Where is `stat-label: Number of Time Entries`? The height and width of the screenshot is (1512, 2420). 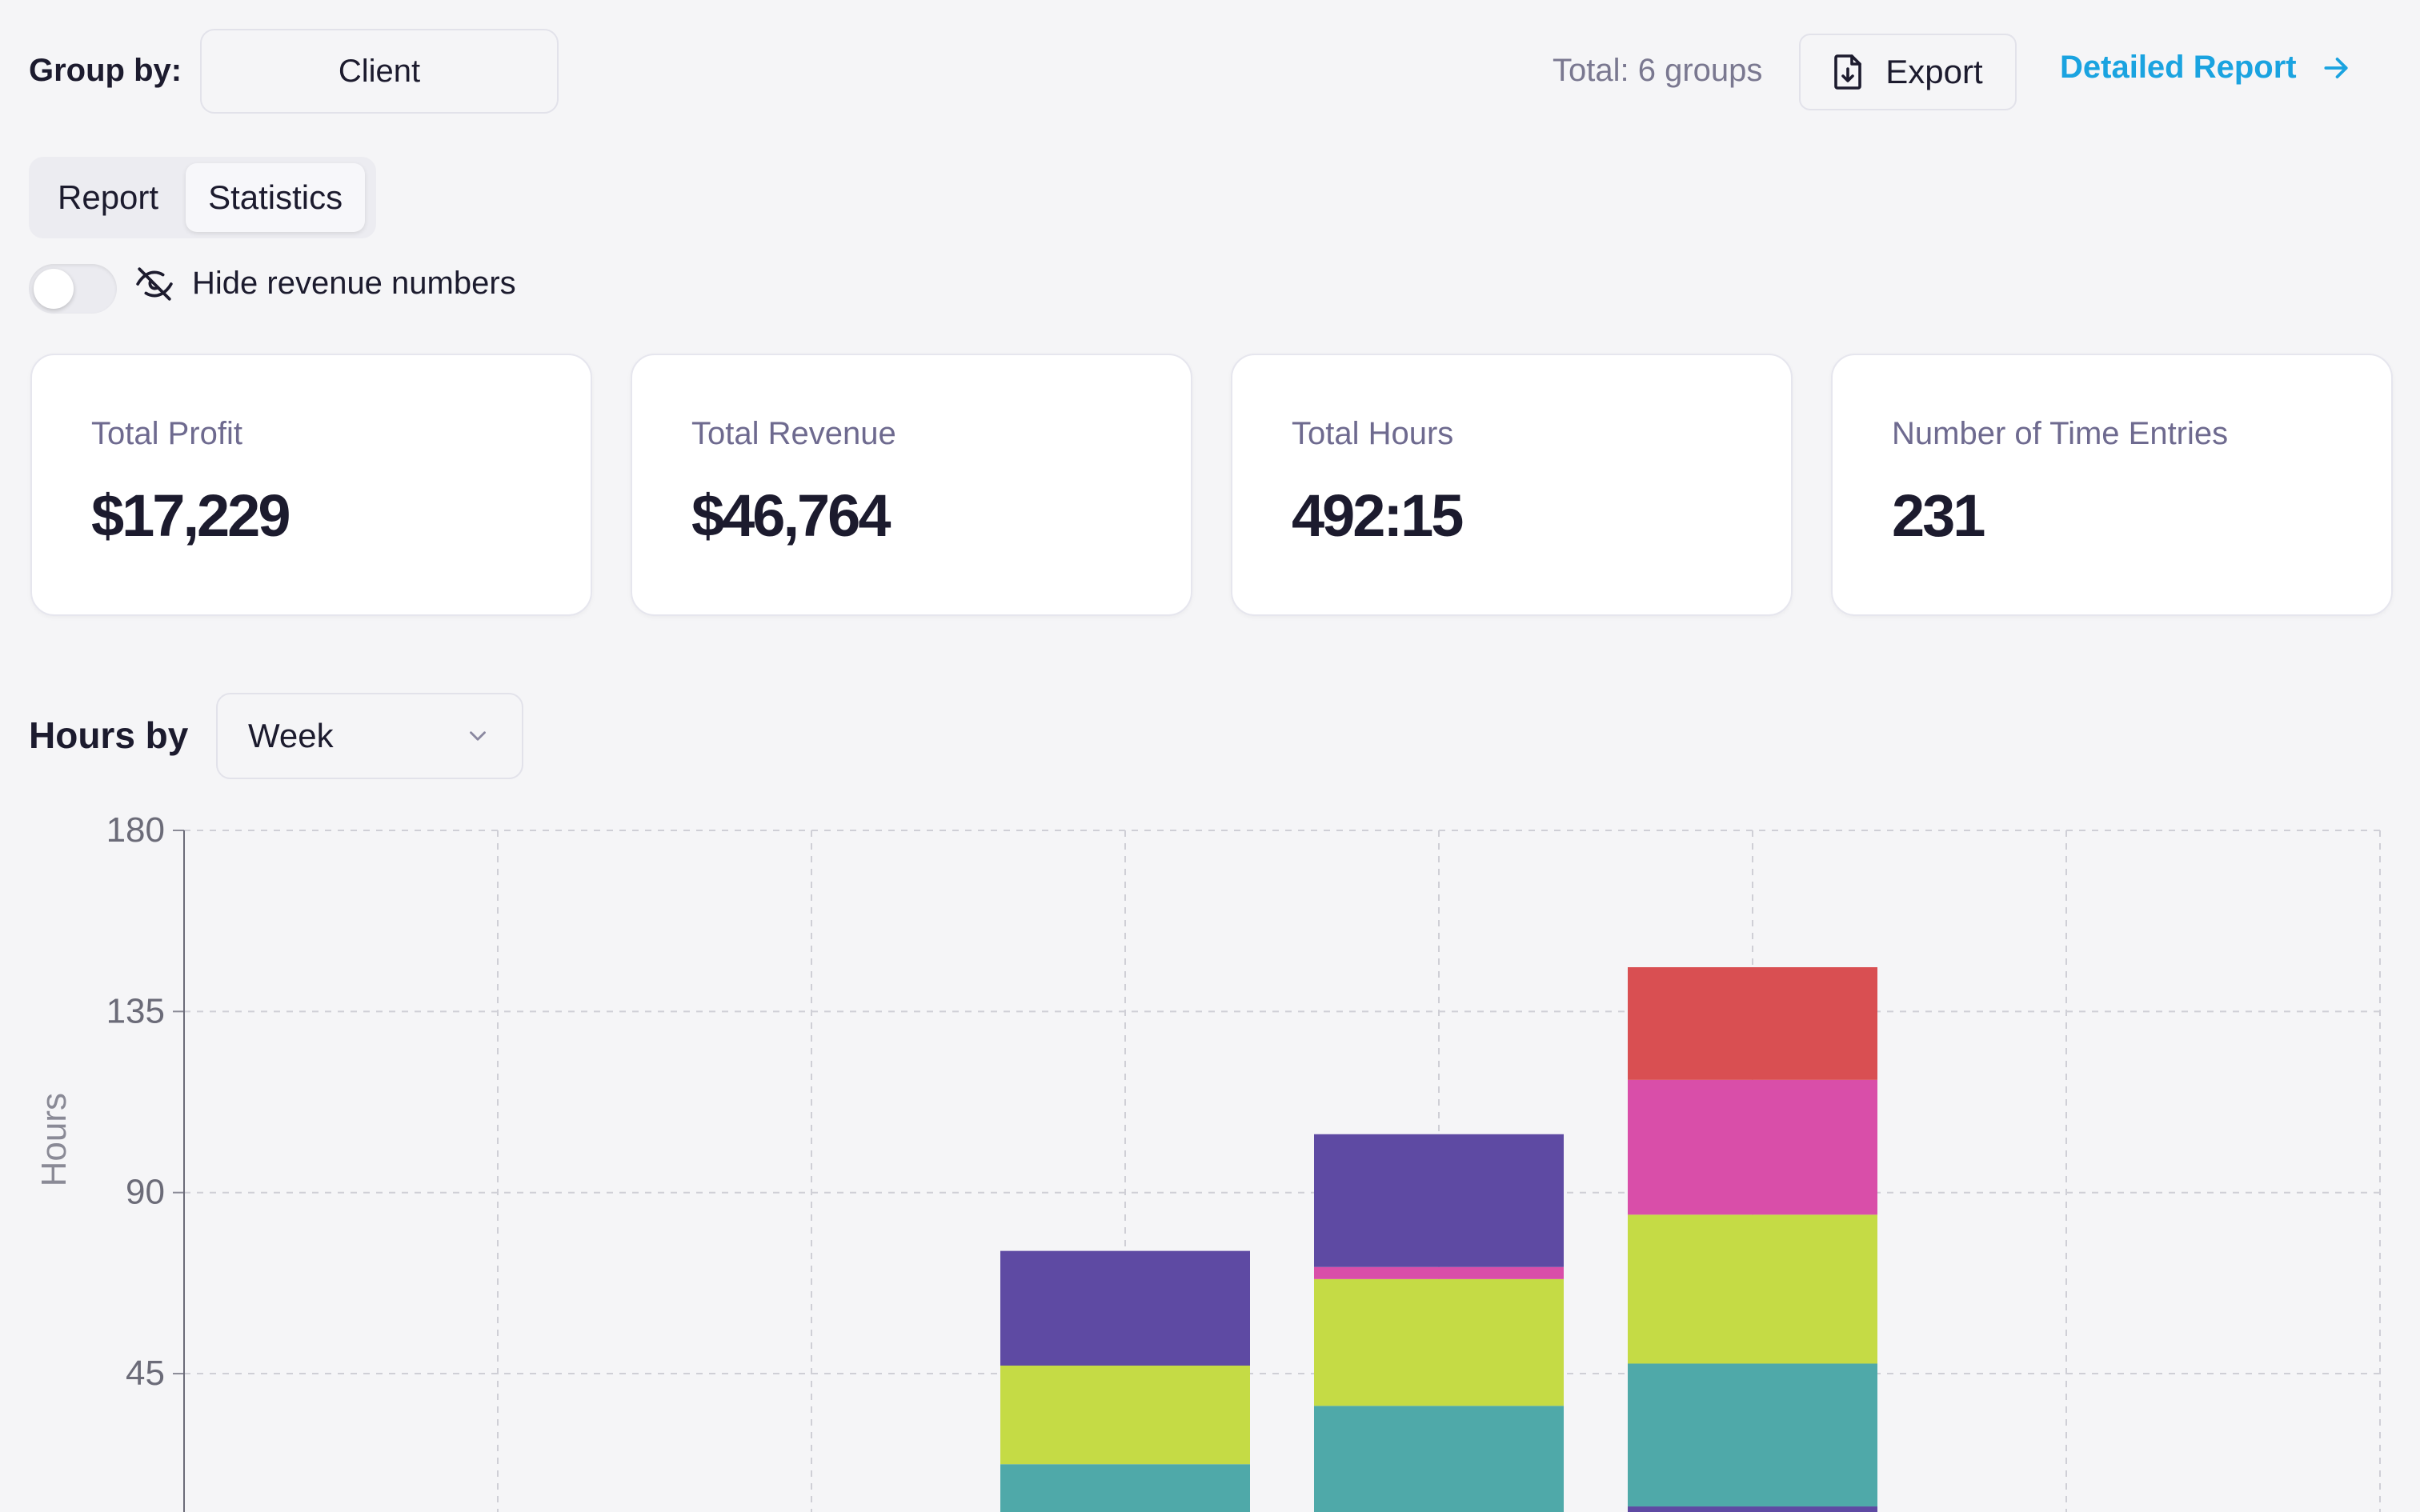
stat-label: Number of Time Entries is located at coordinates (2060, 433).